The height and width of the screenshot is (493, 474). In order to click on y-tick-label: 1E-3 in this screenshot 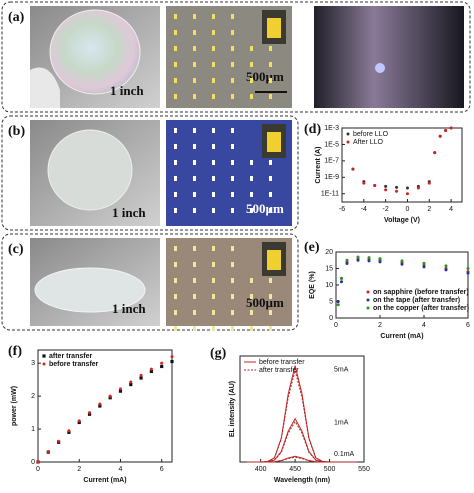, I will do `click(331, 128)`.